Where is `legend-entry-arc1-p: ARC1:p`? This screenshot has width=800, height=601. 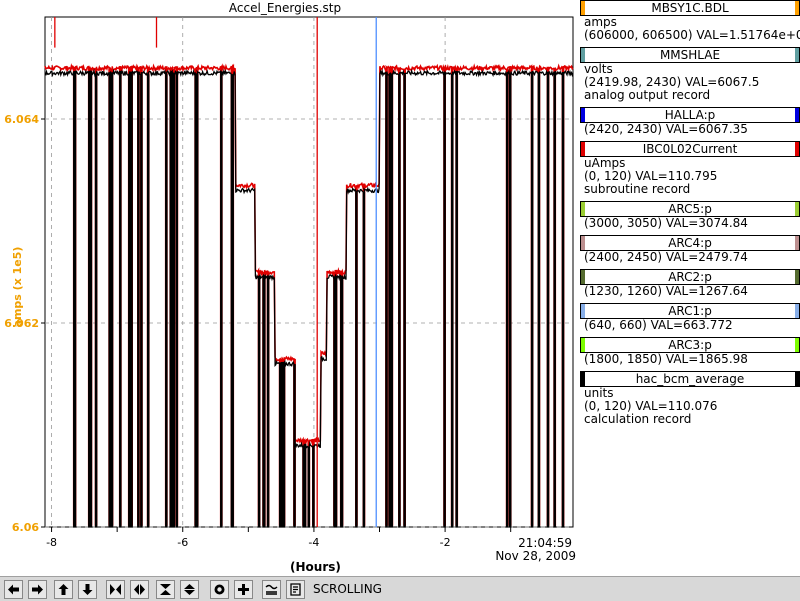 legend-entry-arc1-p: ARC1:p is located at coordinates (690, 311).